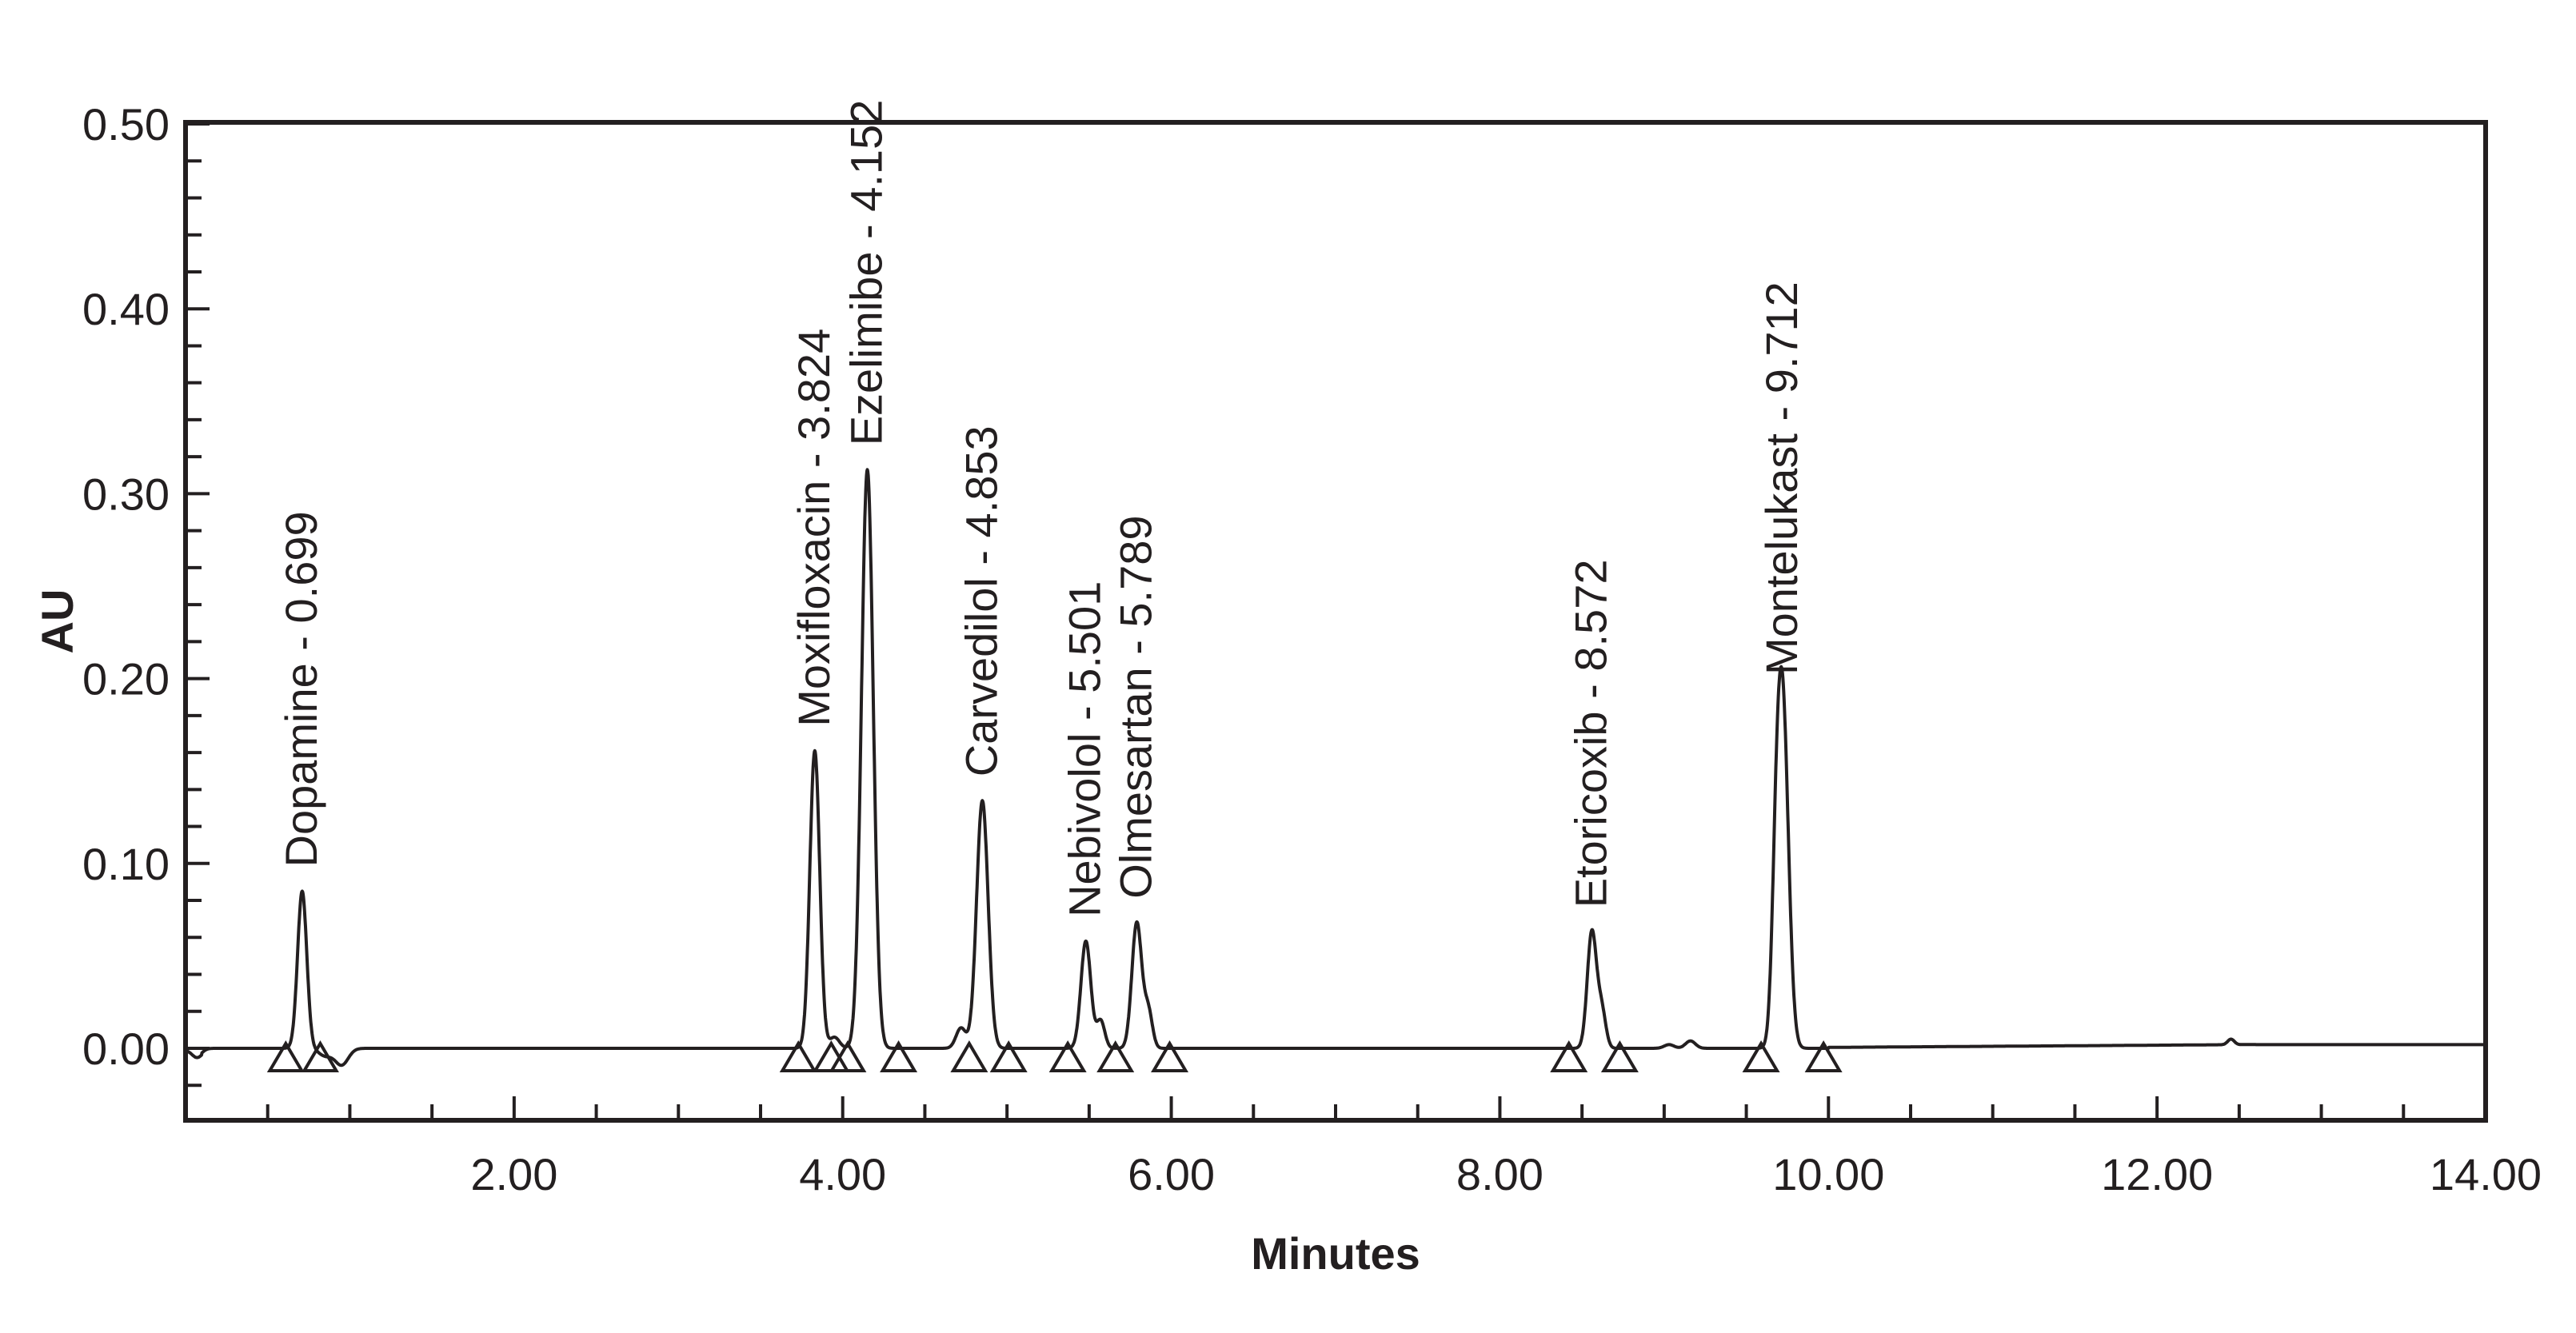  Describe the element at coordinates (1135, 706) in the screenshot. I see `peak-label: Olmesartan - 5.789` at that location.